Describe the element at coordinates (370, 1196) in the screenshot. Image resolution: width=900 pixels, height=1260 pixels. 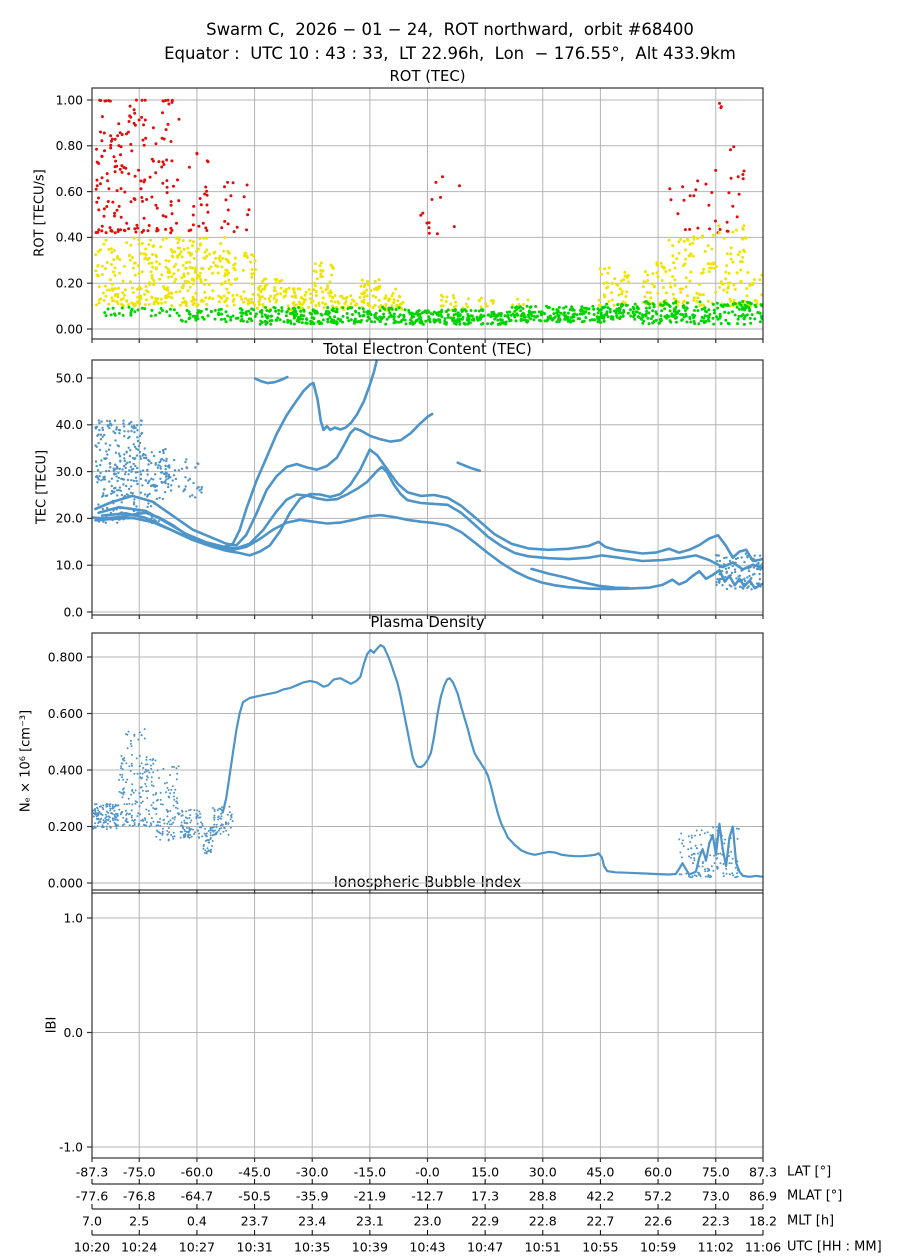
I see `mlat-tick-label: -21.9` at that location.